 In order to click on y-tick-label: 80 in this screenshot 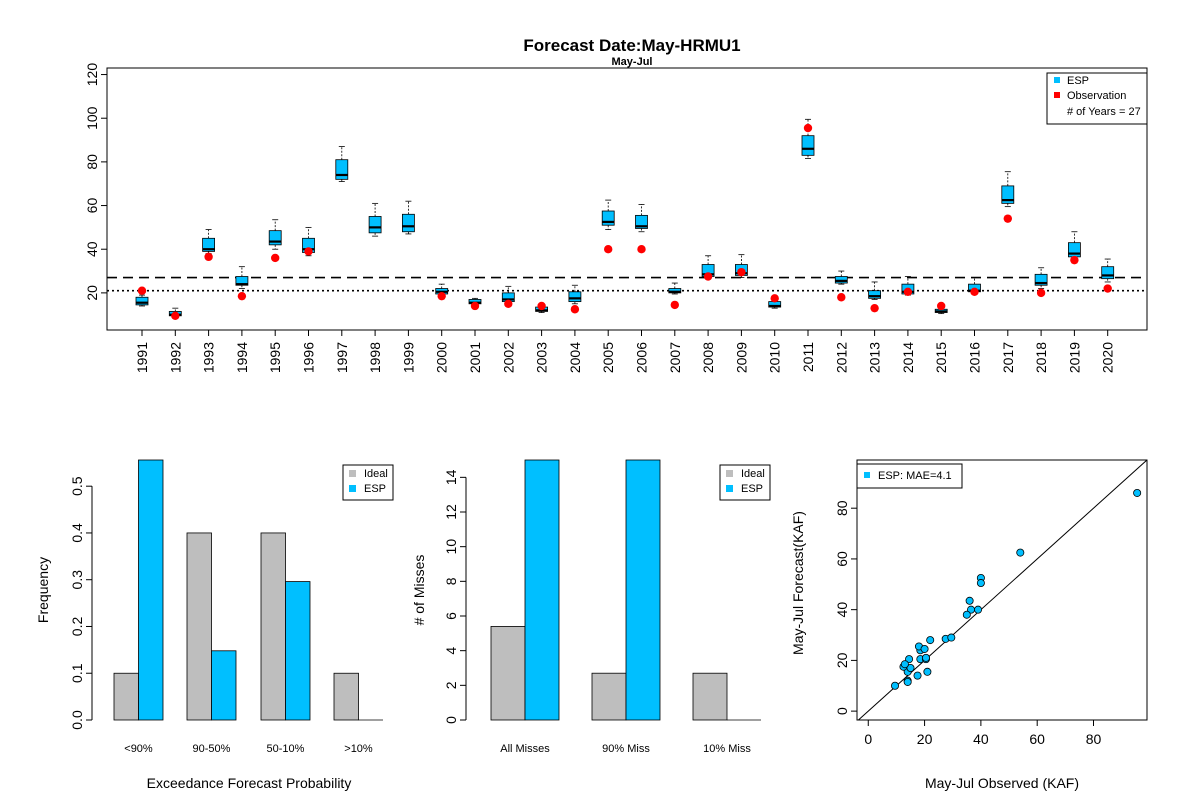, I will do `click(92, 162)`.